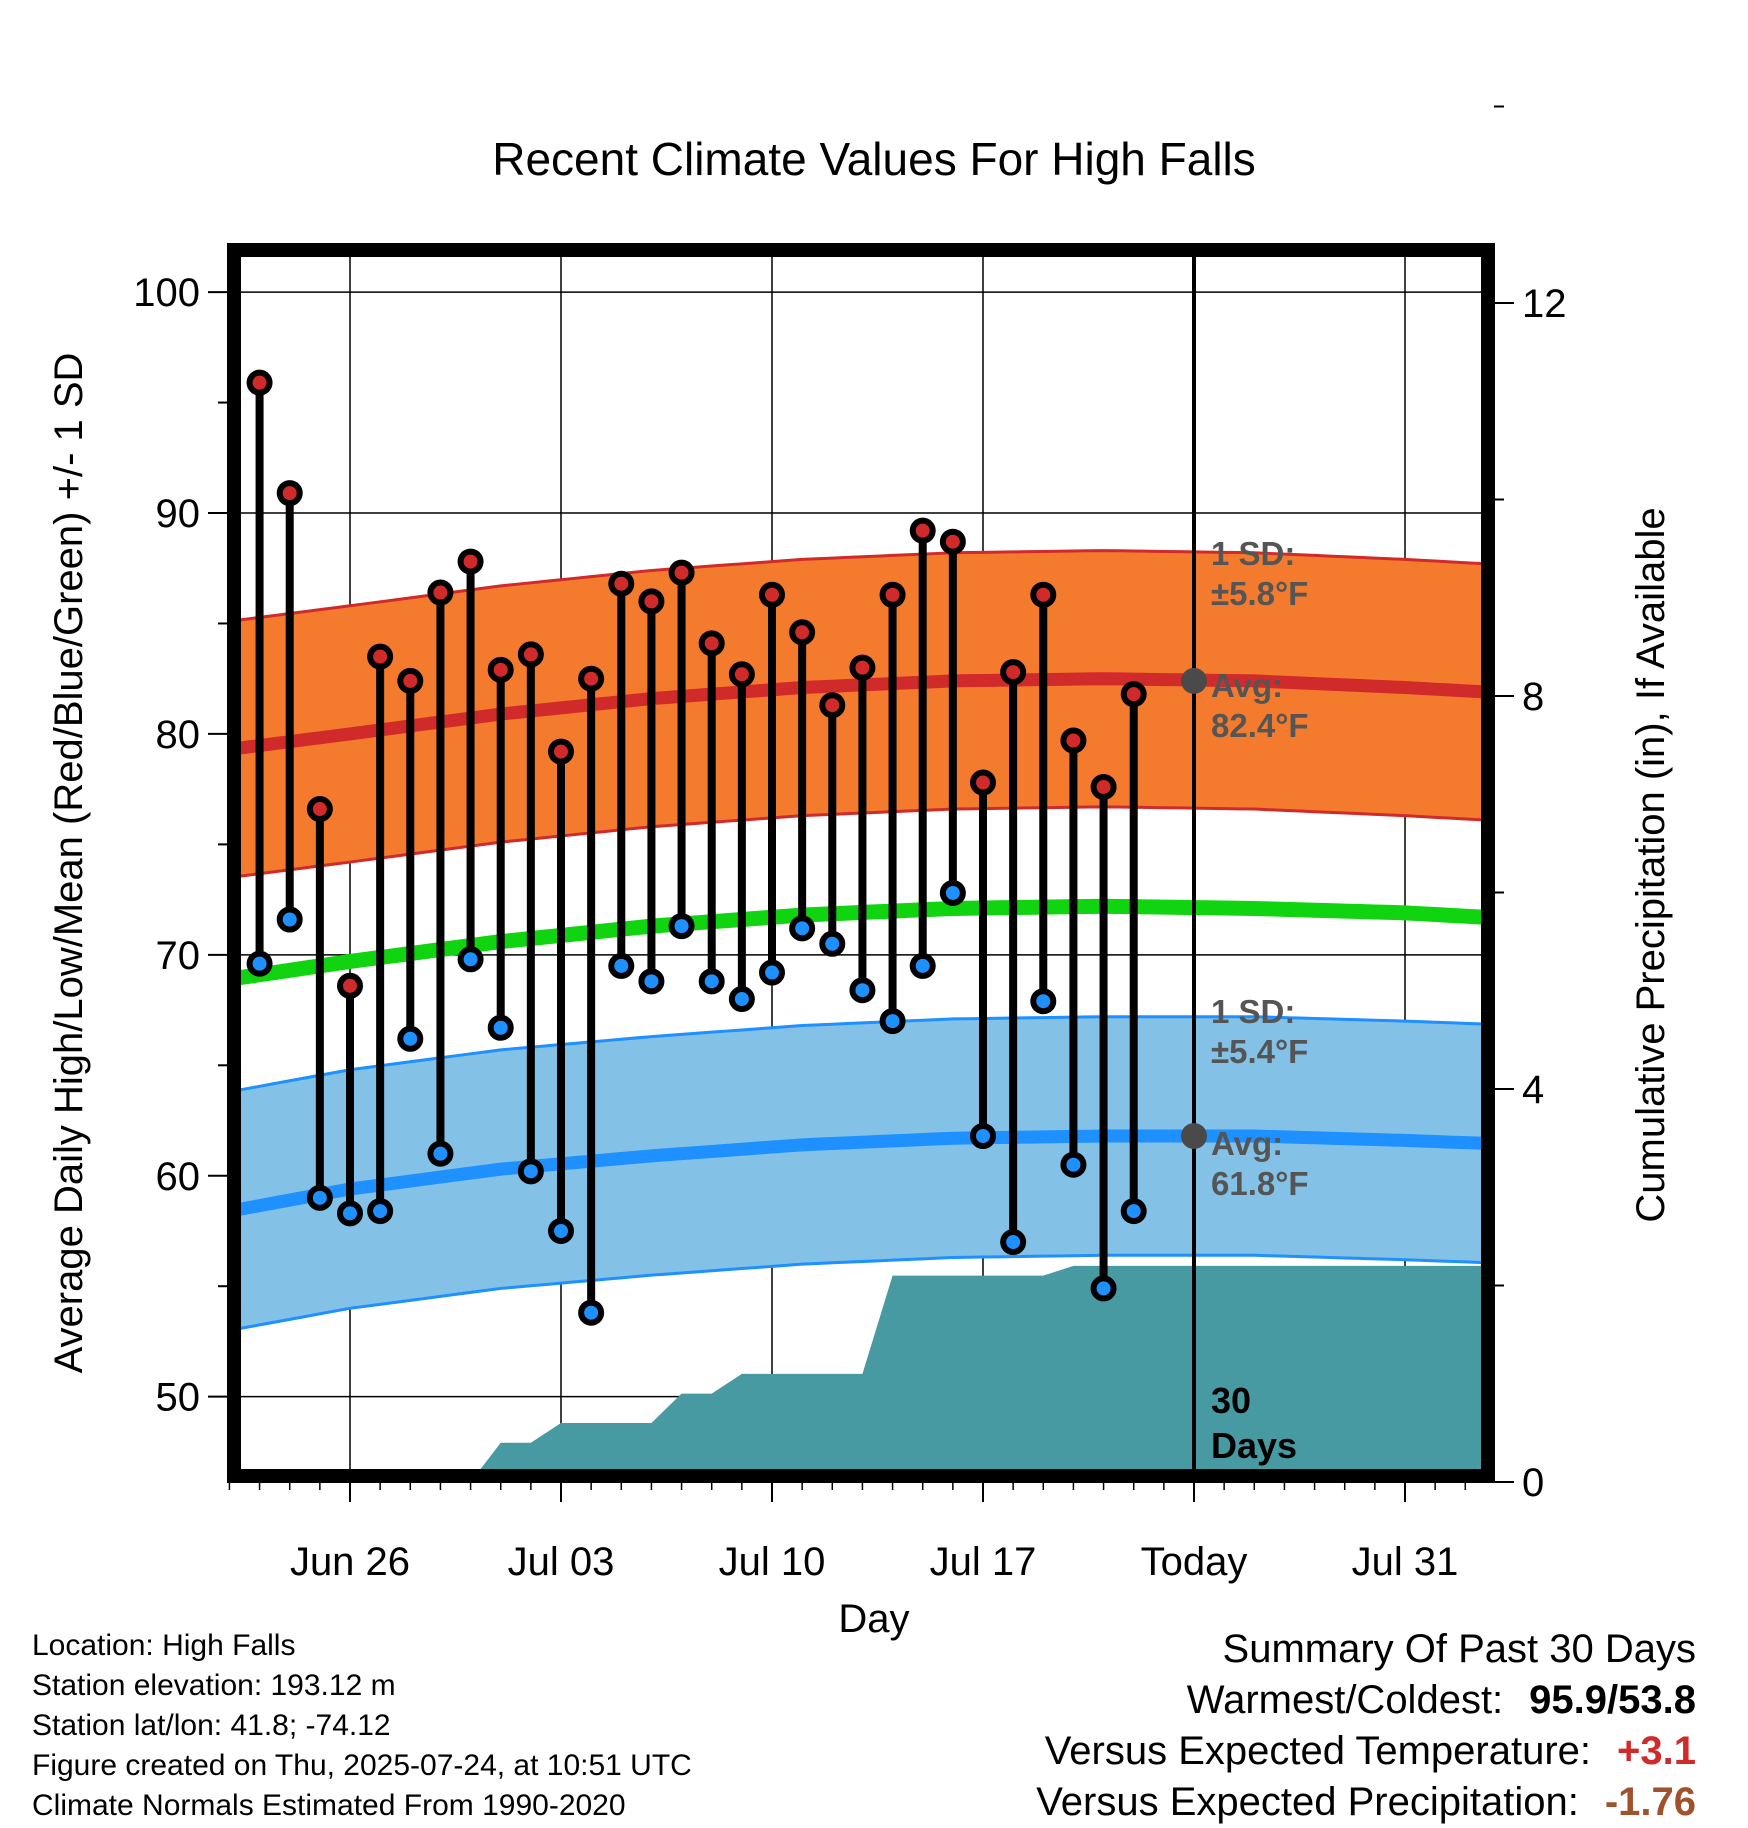  I want to click on xtick-label: Jul 10, so click(772, 1562).